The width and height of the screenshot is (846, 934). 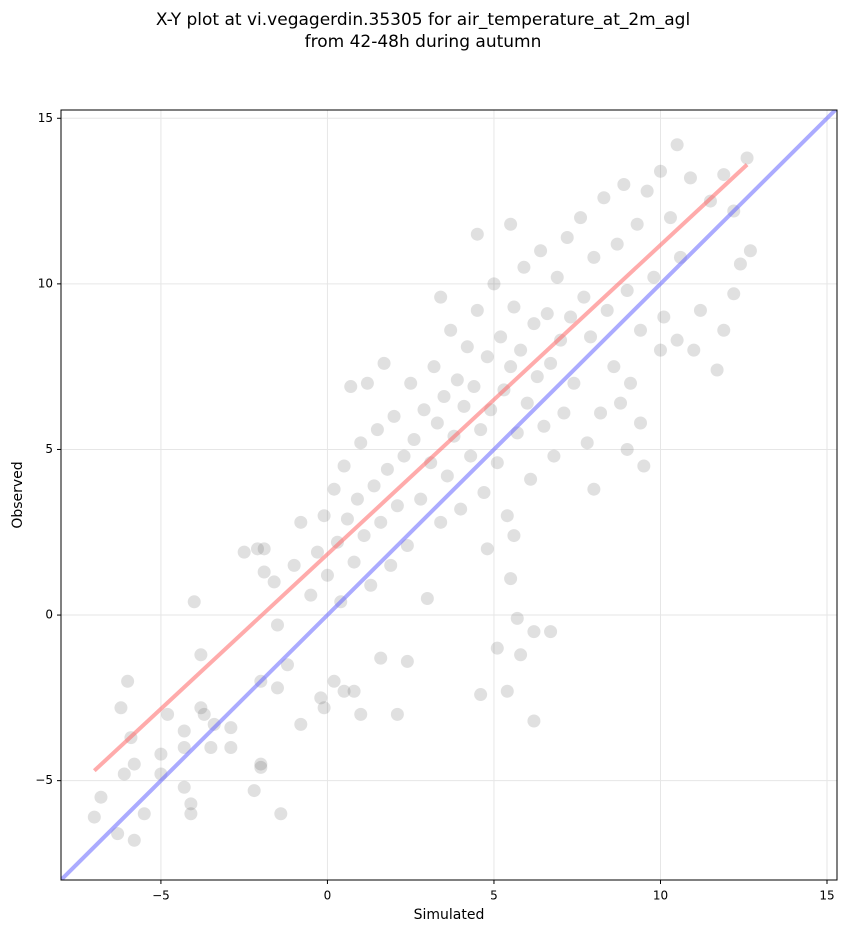 What do you see at coordinates (161, 896) in the screenshot?
I see `x-tick-label: −5` at bounding box center [161, 896].